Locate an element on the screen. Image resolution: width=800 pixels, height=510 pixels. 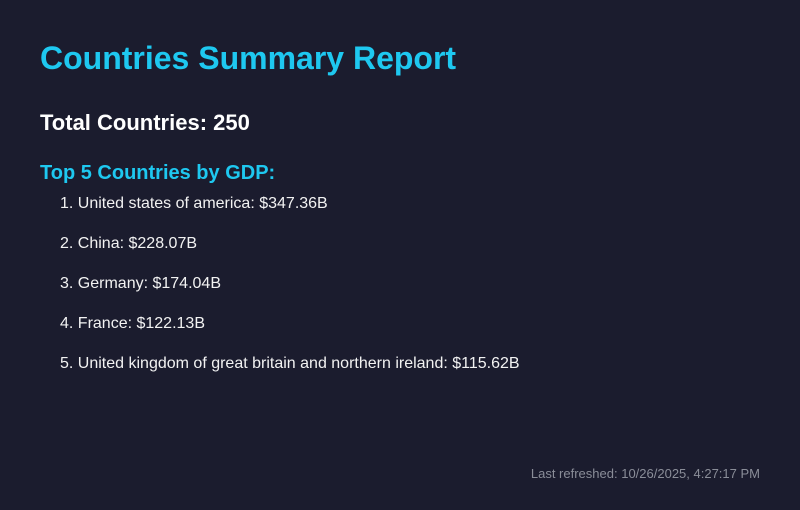
country-gdp: $115.62B is located at coordinates (486, 363).